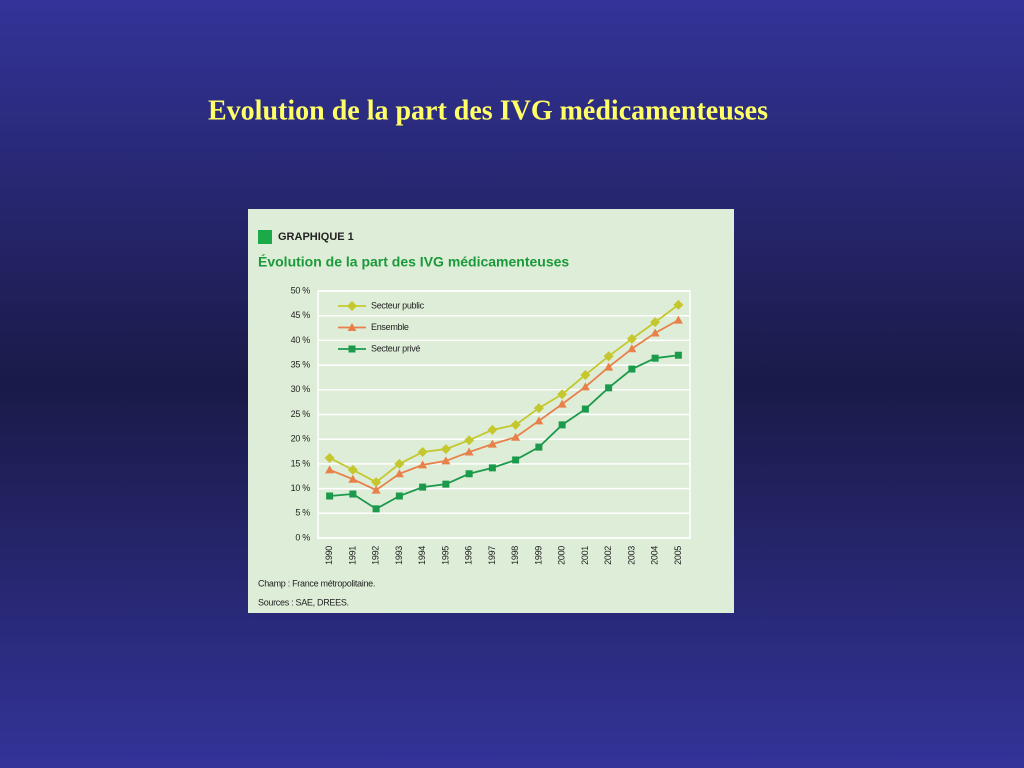  I want to click on x-tick-label: 1996, so click(469, 555).